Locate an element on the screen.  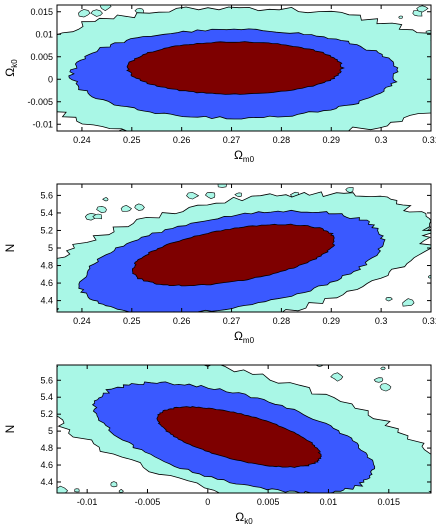
x-tick-label: -0.005 is located at coordinates (148, 502).